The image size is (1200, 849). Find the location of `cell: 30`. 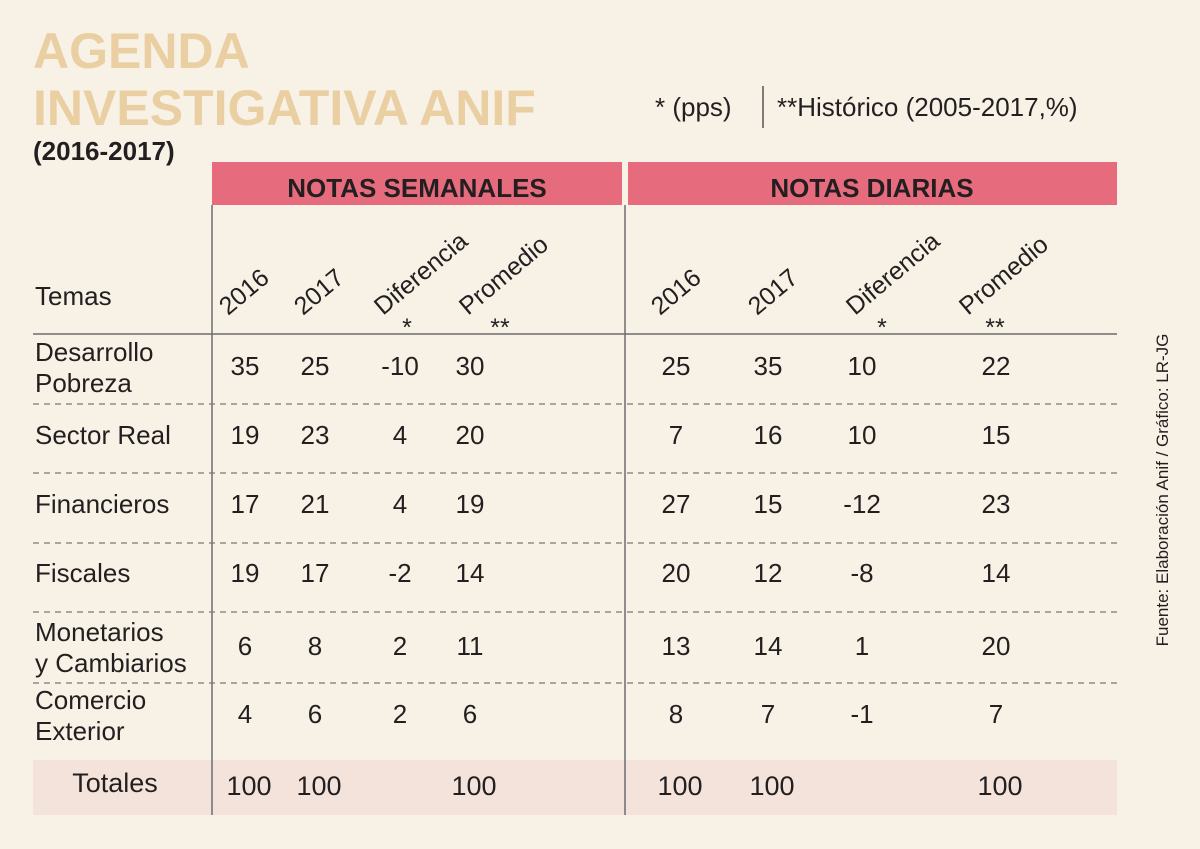

cell: 30 is located at coordinates (470, 366).